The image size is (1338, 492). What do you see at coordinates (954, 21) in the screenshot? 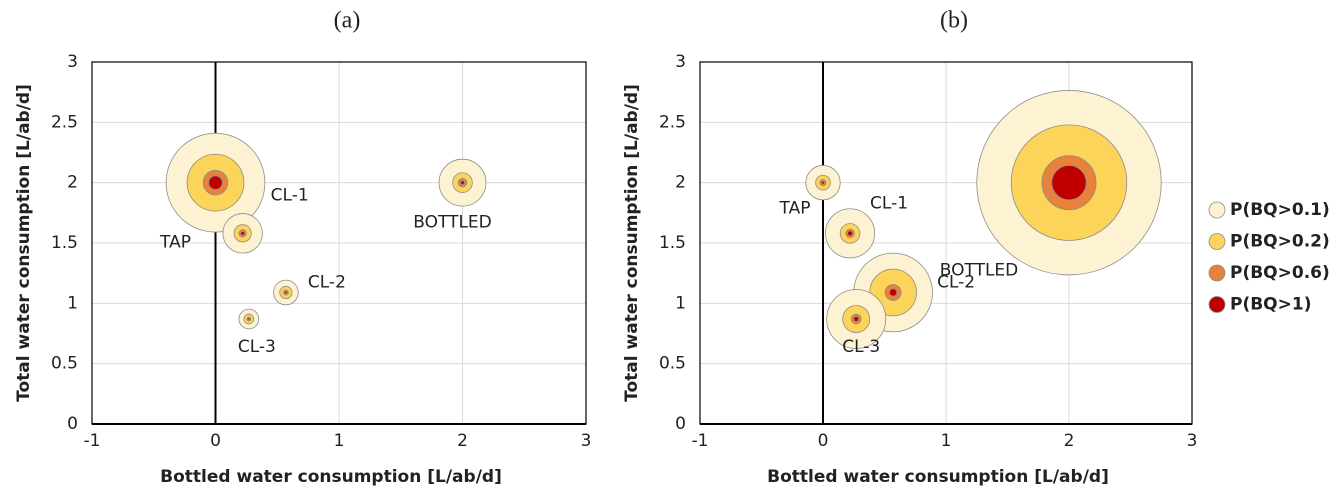
I see `chart-title: (b)` at bounding box center [954, 21].